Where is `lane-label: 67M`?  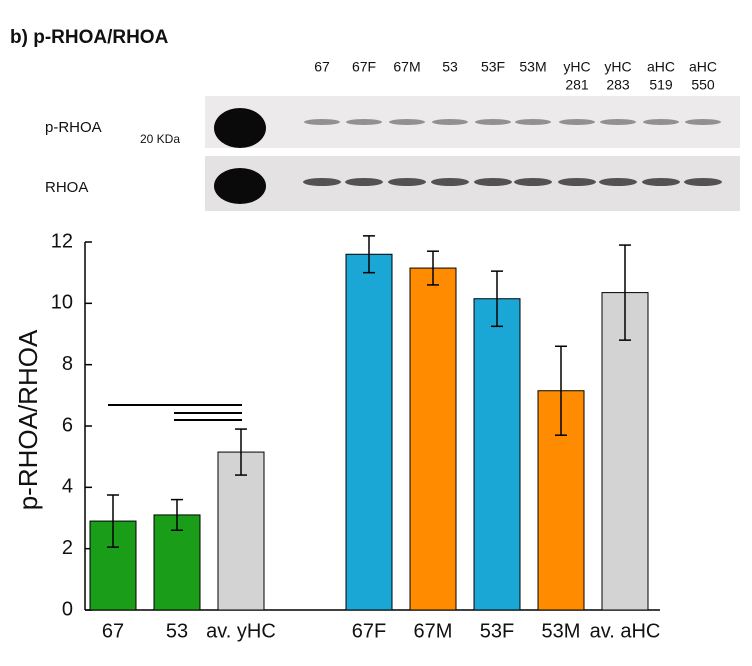
lane-label: 67M is located at coordinates (406, 67).